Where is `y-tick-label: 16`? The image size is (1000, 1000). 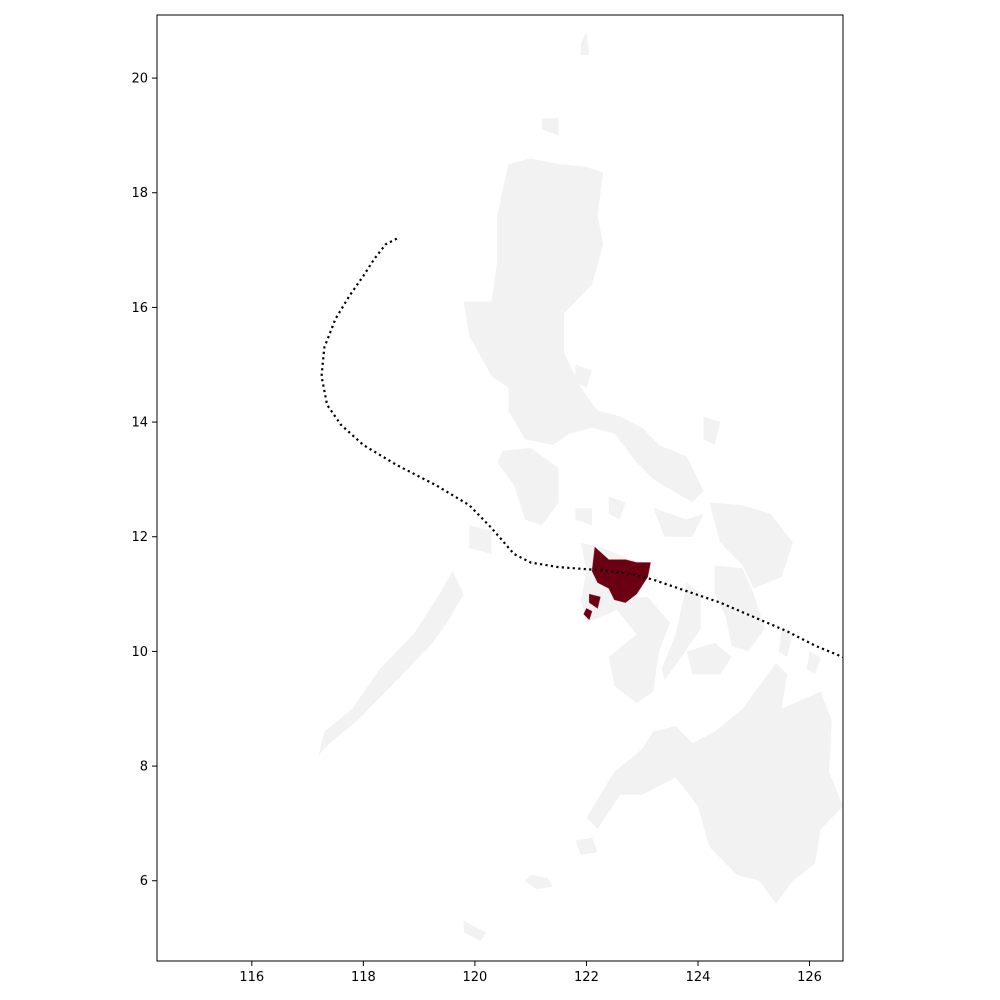
y-tick-label: 16 is located at coordinates (139, 308).